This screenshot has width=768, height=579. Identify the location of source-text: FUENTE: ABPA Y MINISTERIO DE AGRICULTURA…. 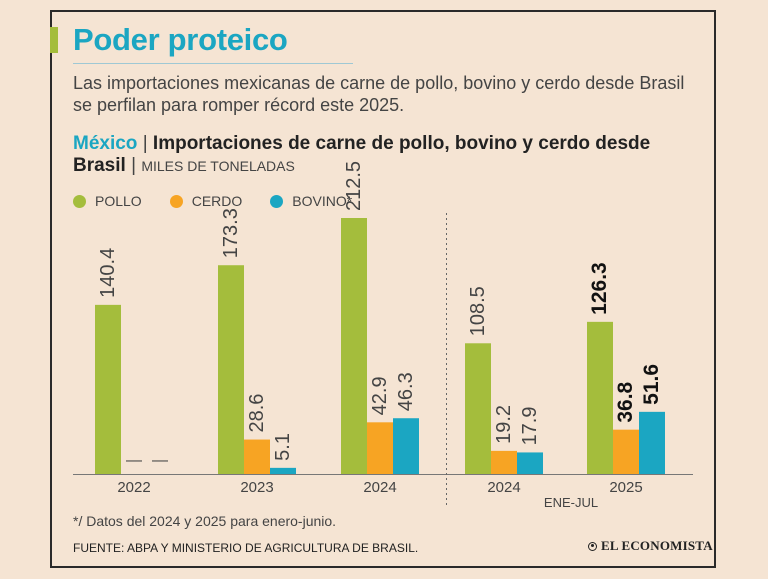
(246, 548).